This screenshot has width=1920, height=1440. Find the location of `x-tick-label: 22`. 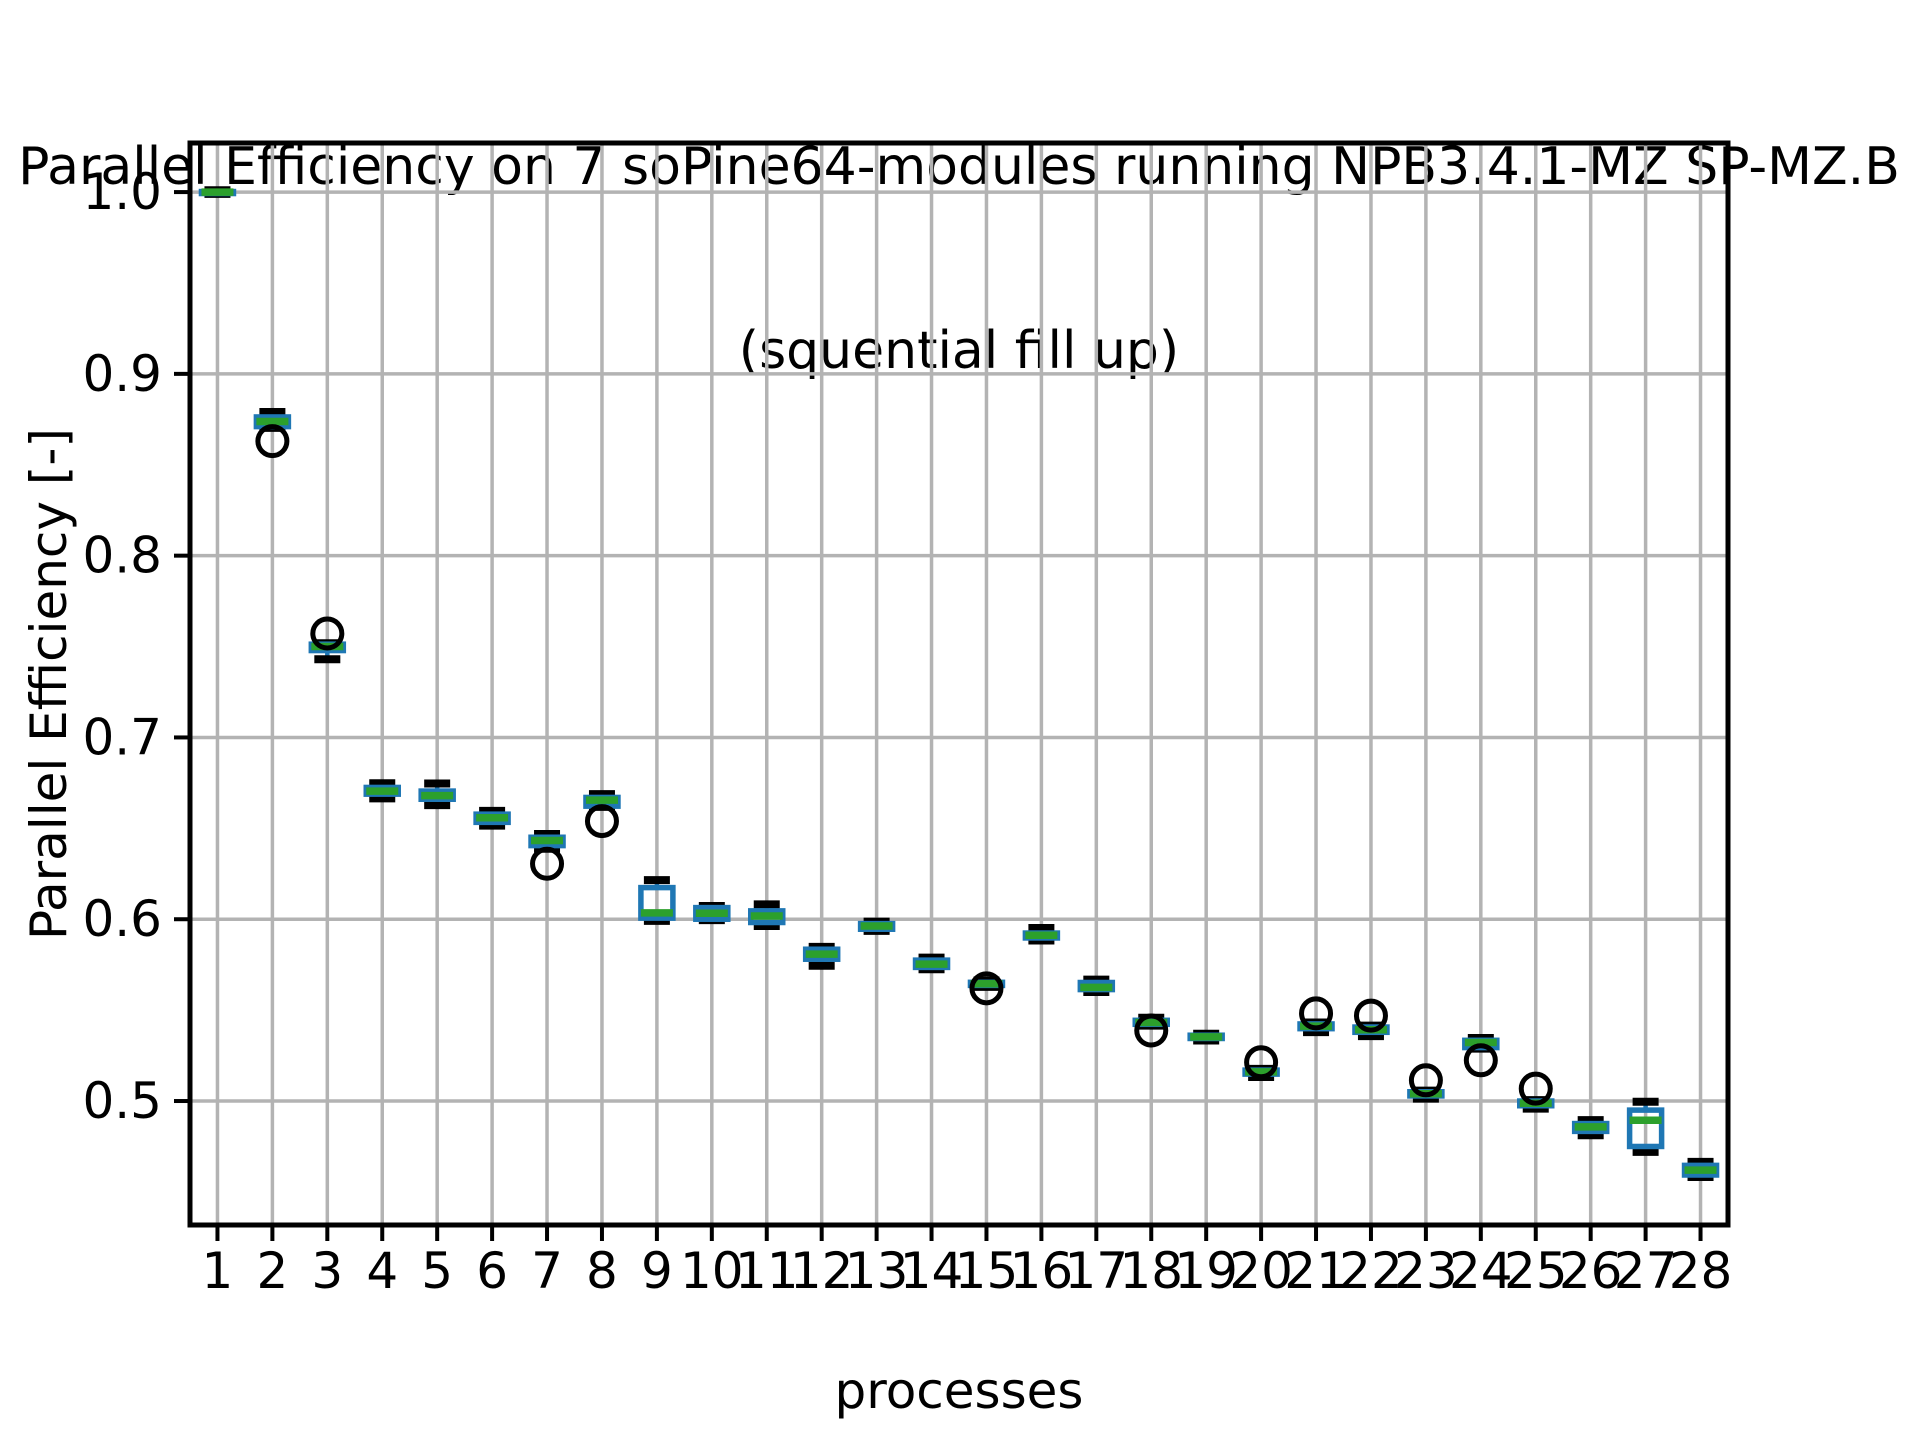

x-tick-label: 22 is located at coordinates (1371, 1271).